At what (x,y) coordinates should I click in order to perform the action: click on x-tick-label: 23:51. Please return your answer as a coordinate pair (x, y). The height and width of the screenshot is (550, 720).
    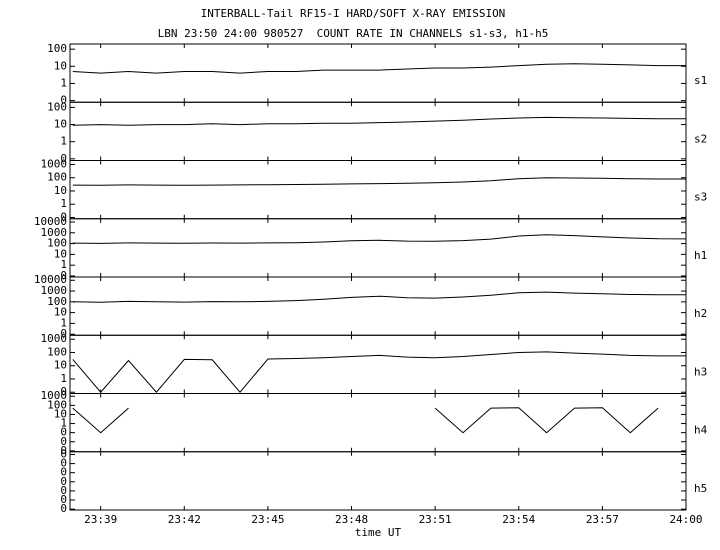
    Looking at the image, I should click on (435, 519).